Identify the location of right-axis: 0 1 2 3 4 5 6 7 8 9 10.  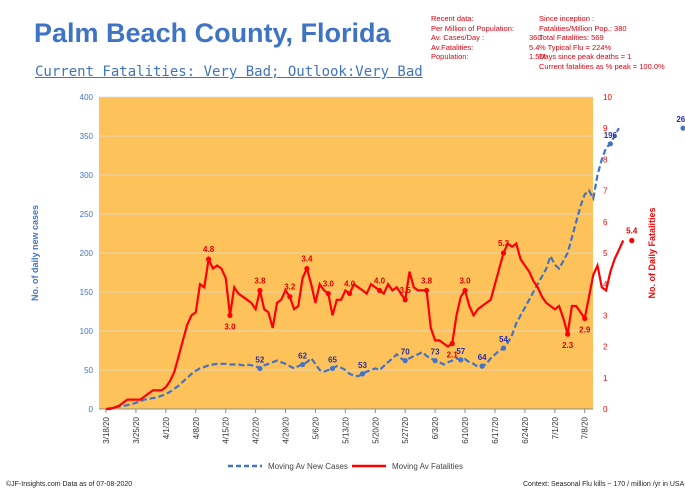
(607, 253).